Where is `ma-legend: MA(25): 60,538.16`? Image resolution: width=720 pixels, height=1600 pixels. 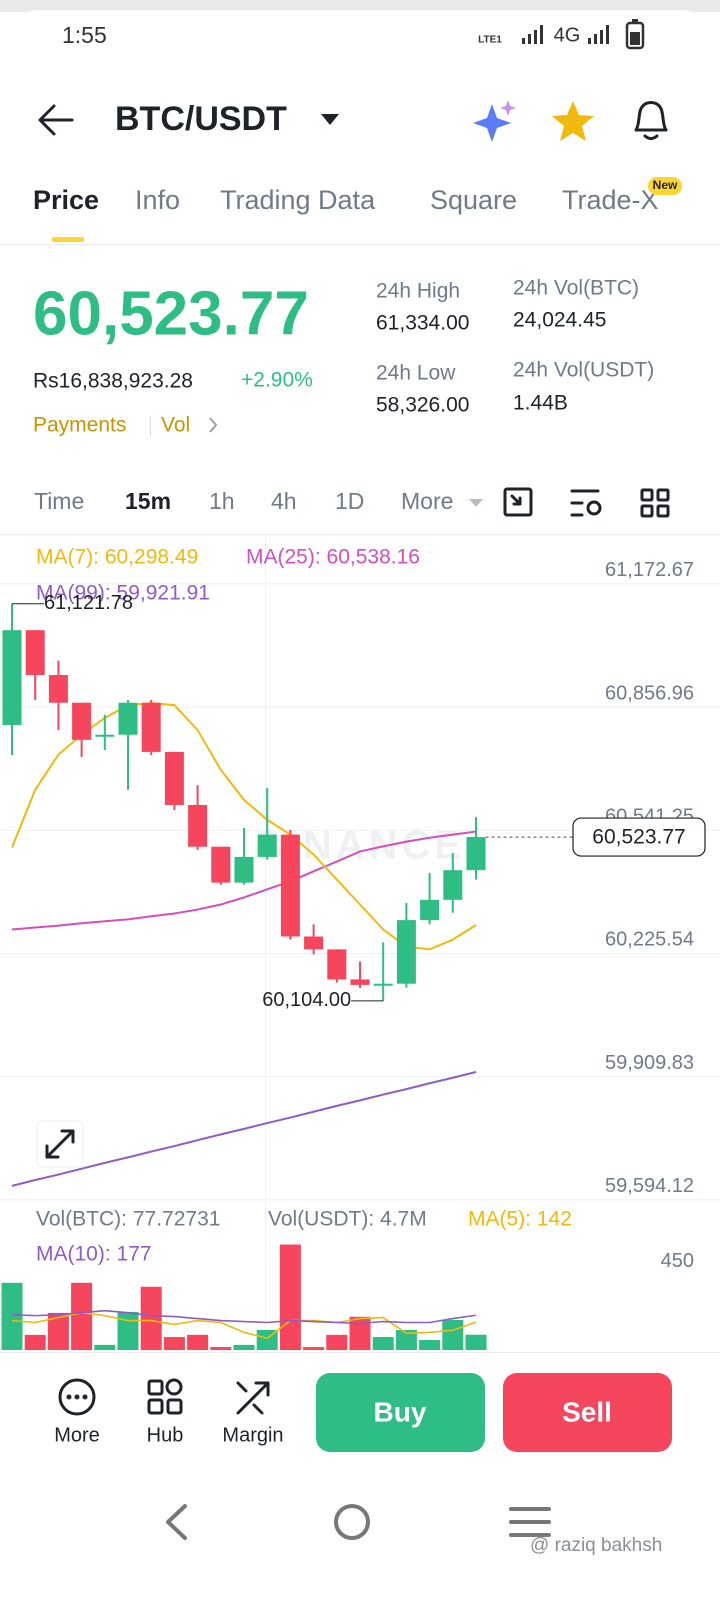 ma-legend: MA(25): 60,538.16 is located at coordinates (333, 557).